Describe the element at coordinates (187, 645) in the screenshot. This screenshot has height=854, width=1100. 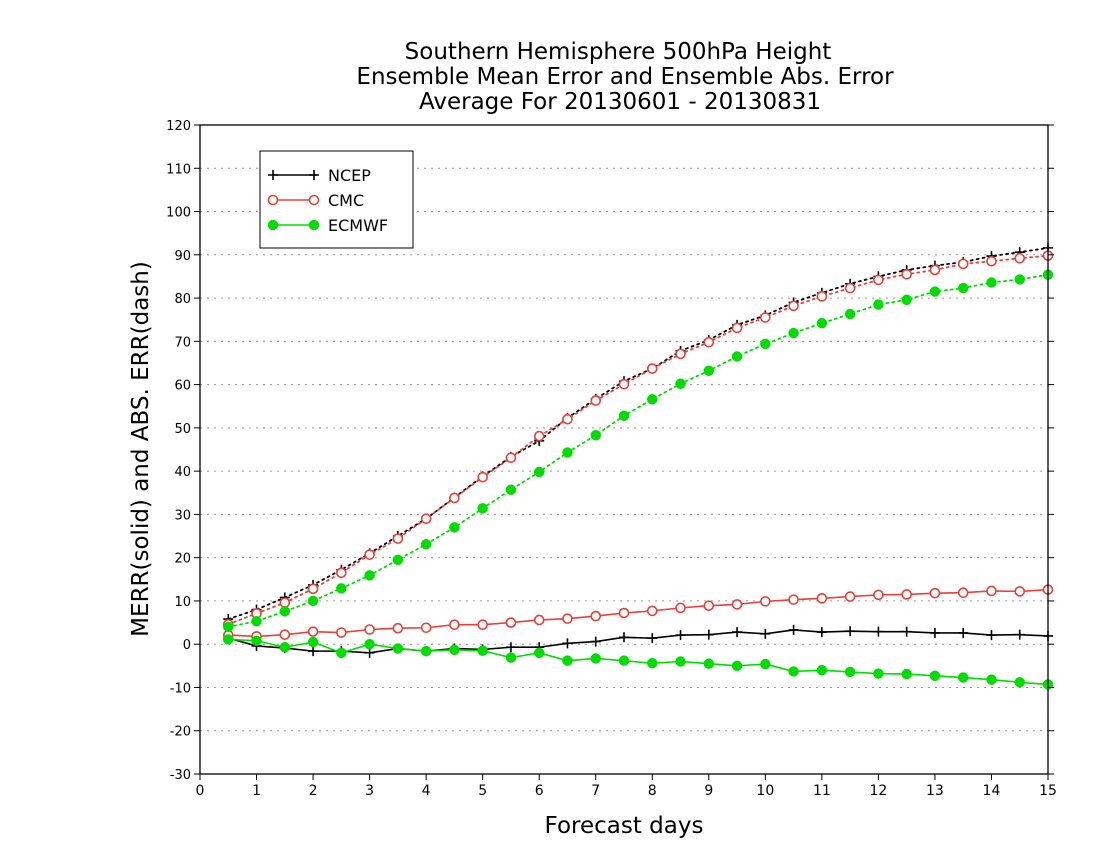
I see `y-tick-label: 0` at that location.